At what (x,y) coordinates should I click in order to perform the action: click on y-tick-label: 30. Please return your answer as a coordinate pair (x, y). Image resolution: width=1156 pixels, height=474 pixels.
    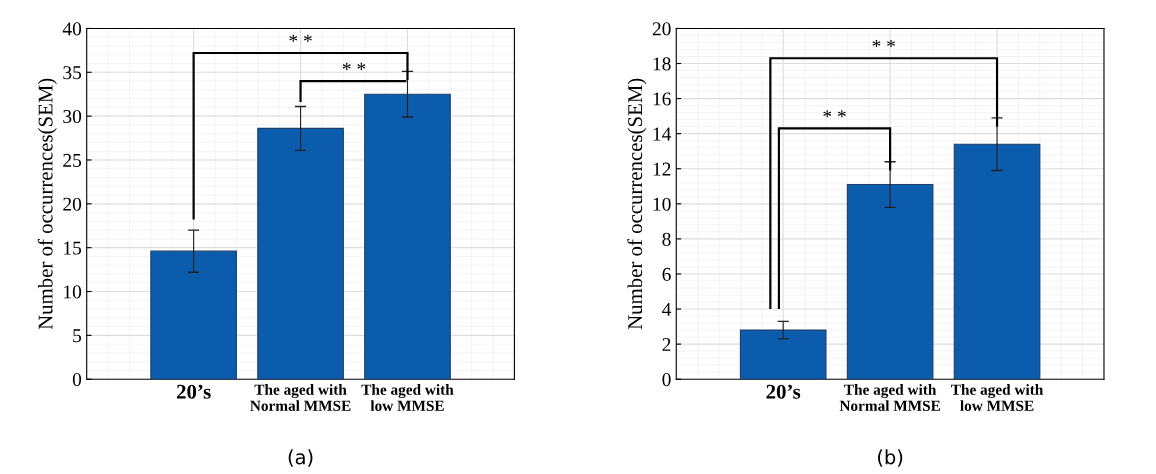
    Looking at the image, I should click on (72, 116).